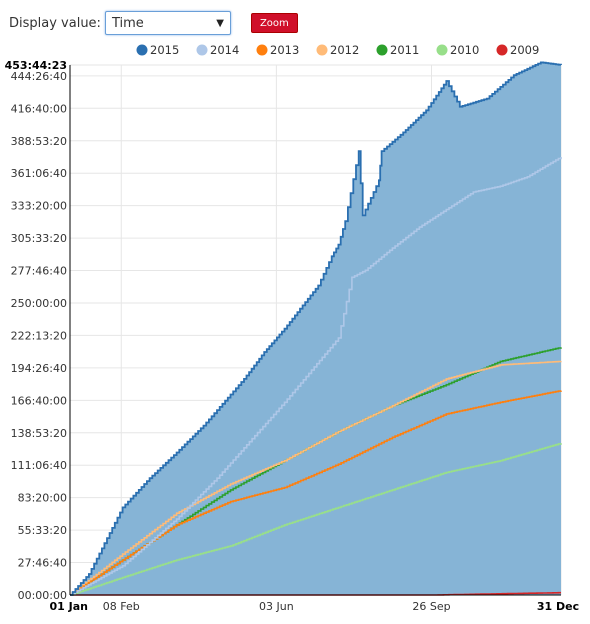 The height and width of the screenshot is (624, 590). I want to click on y-tick-label: 194:26:40, so click(39, 368).